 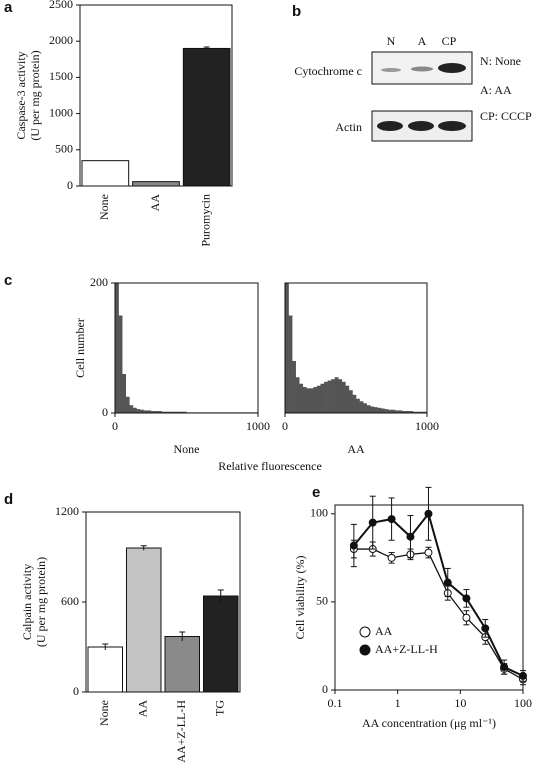 I want to click on panel-letter: e, so click(x=316, y=492).